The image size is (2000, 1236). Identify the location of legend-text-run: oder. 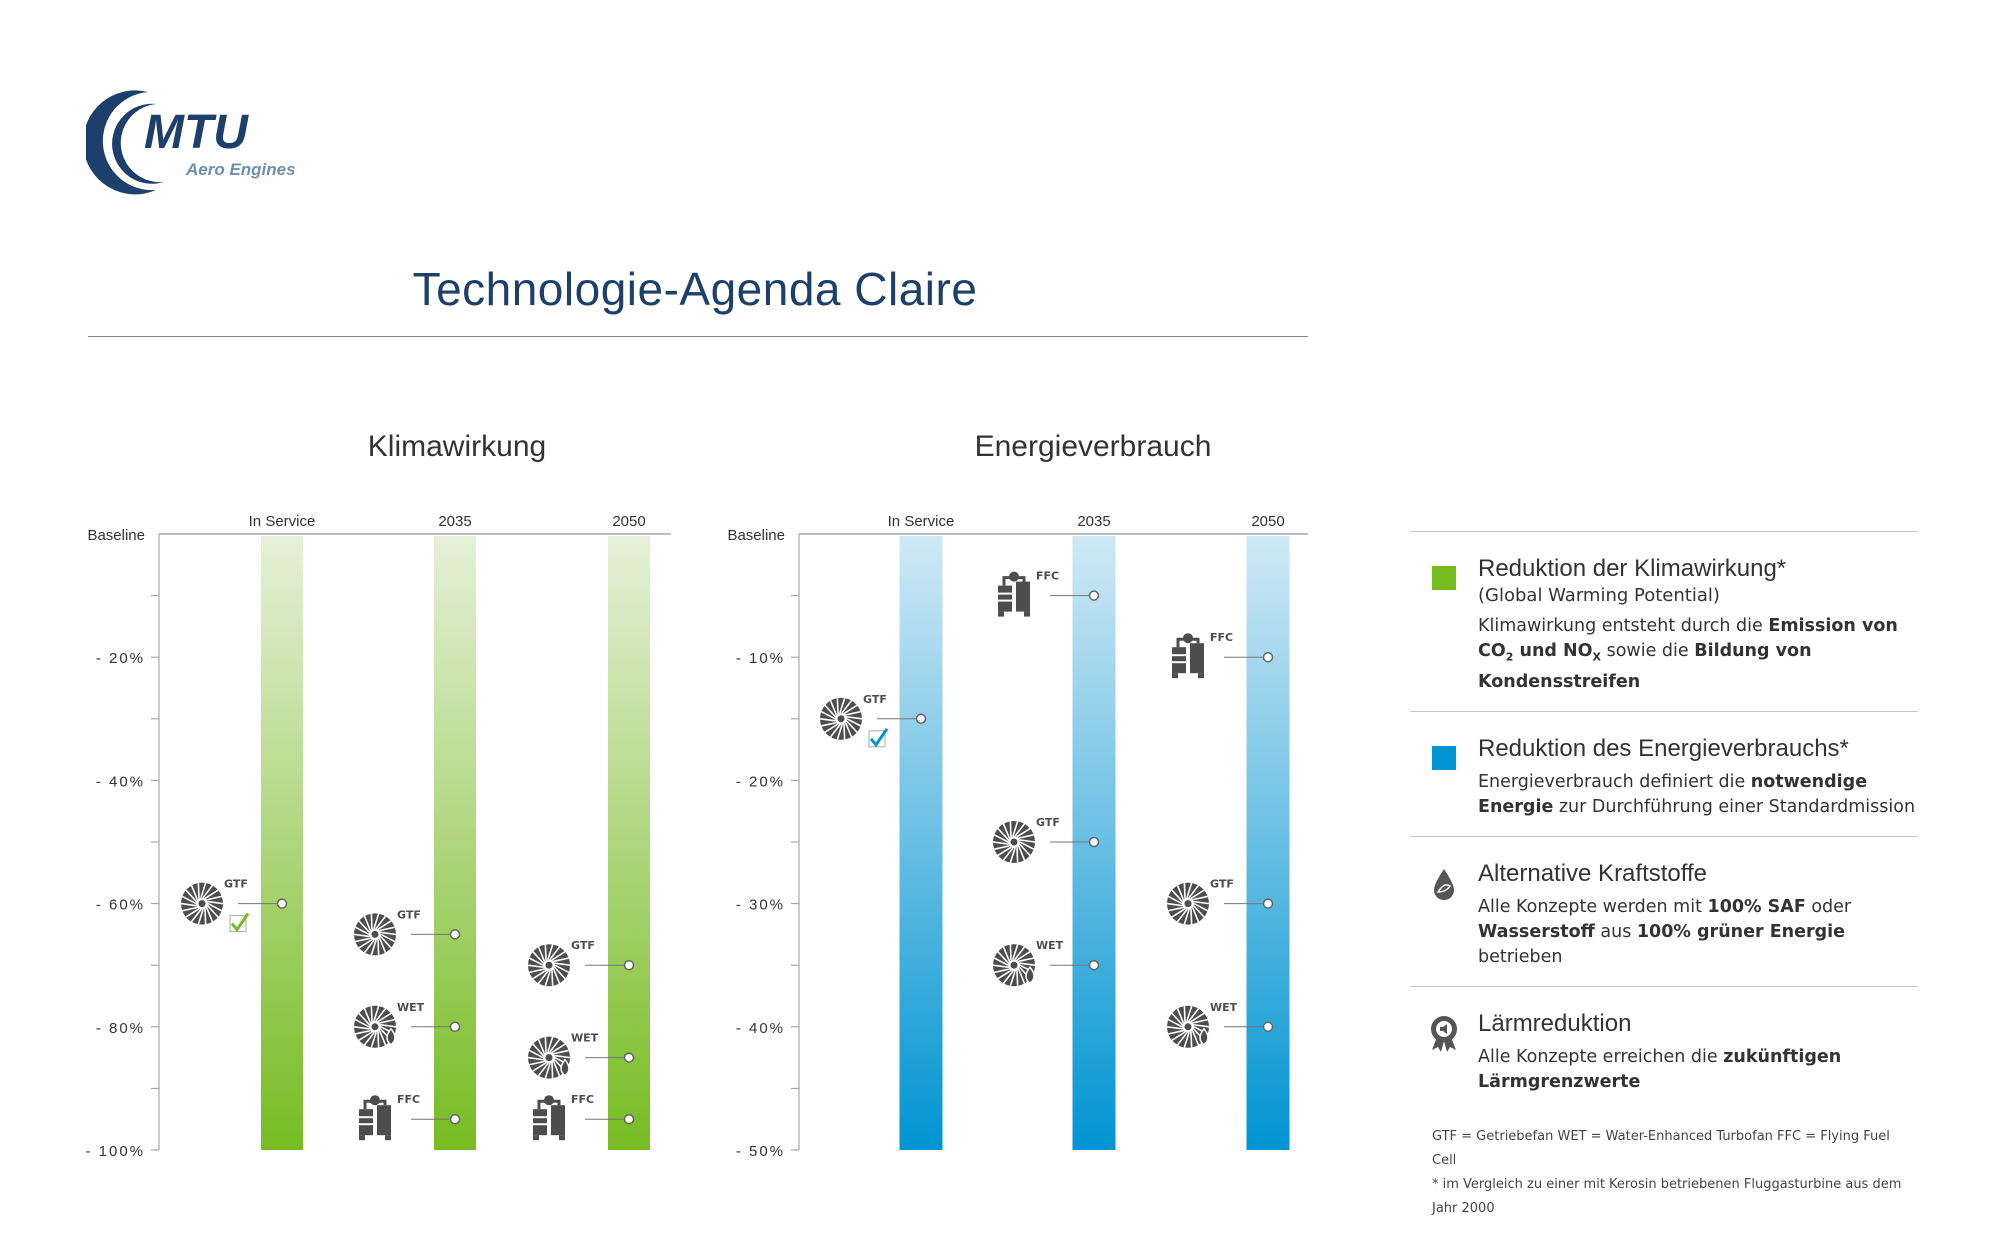
(1828, 906).